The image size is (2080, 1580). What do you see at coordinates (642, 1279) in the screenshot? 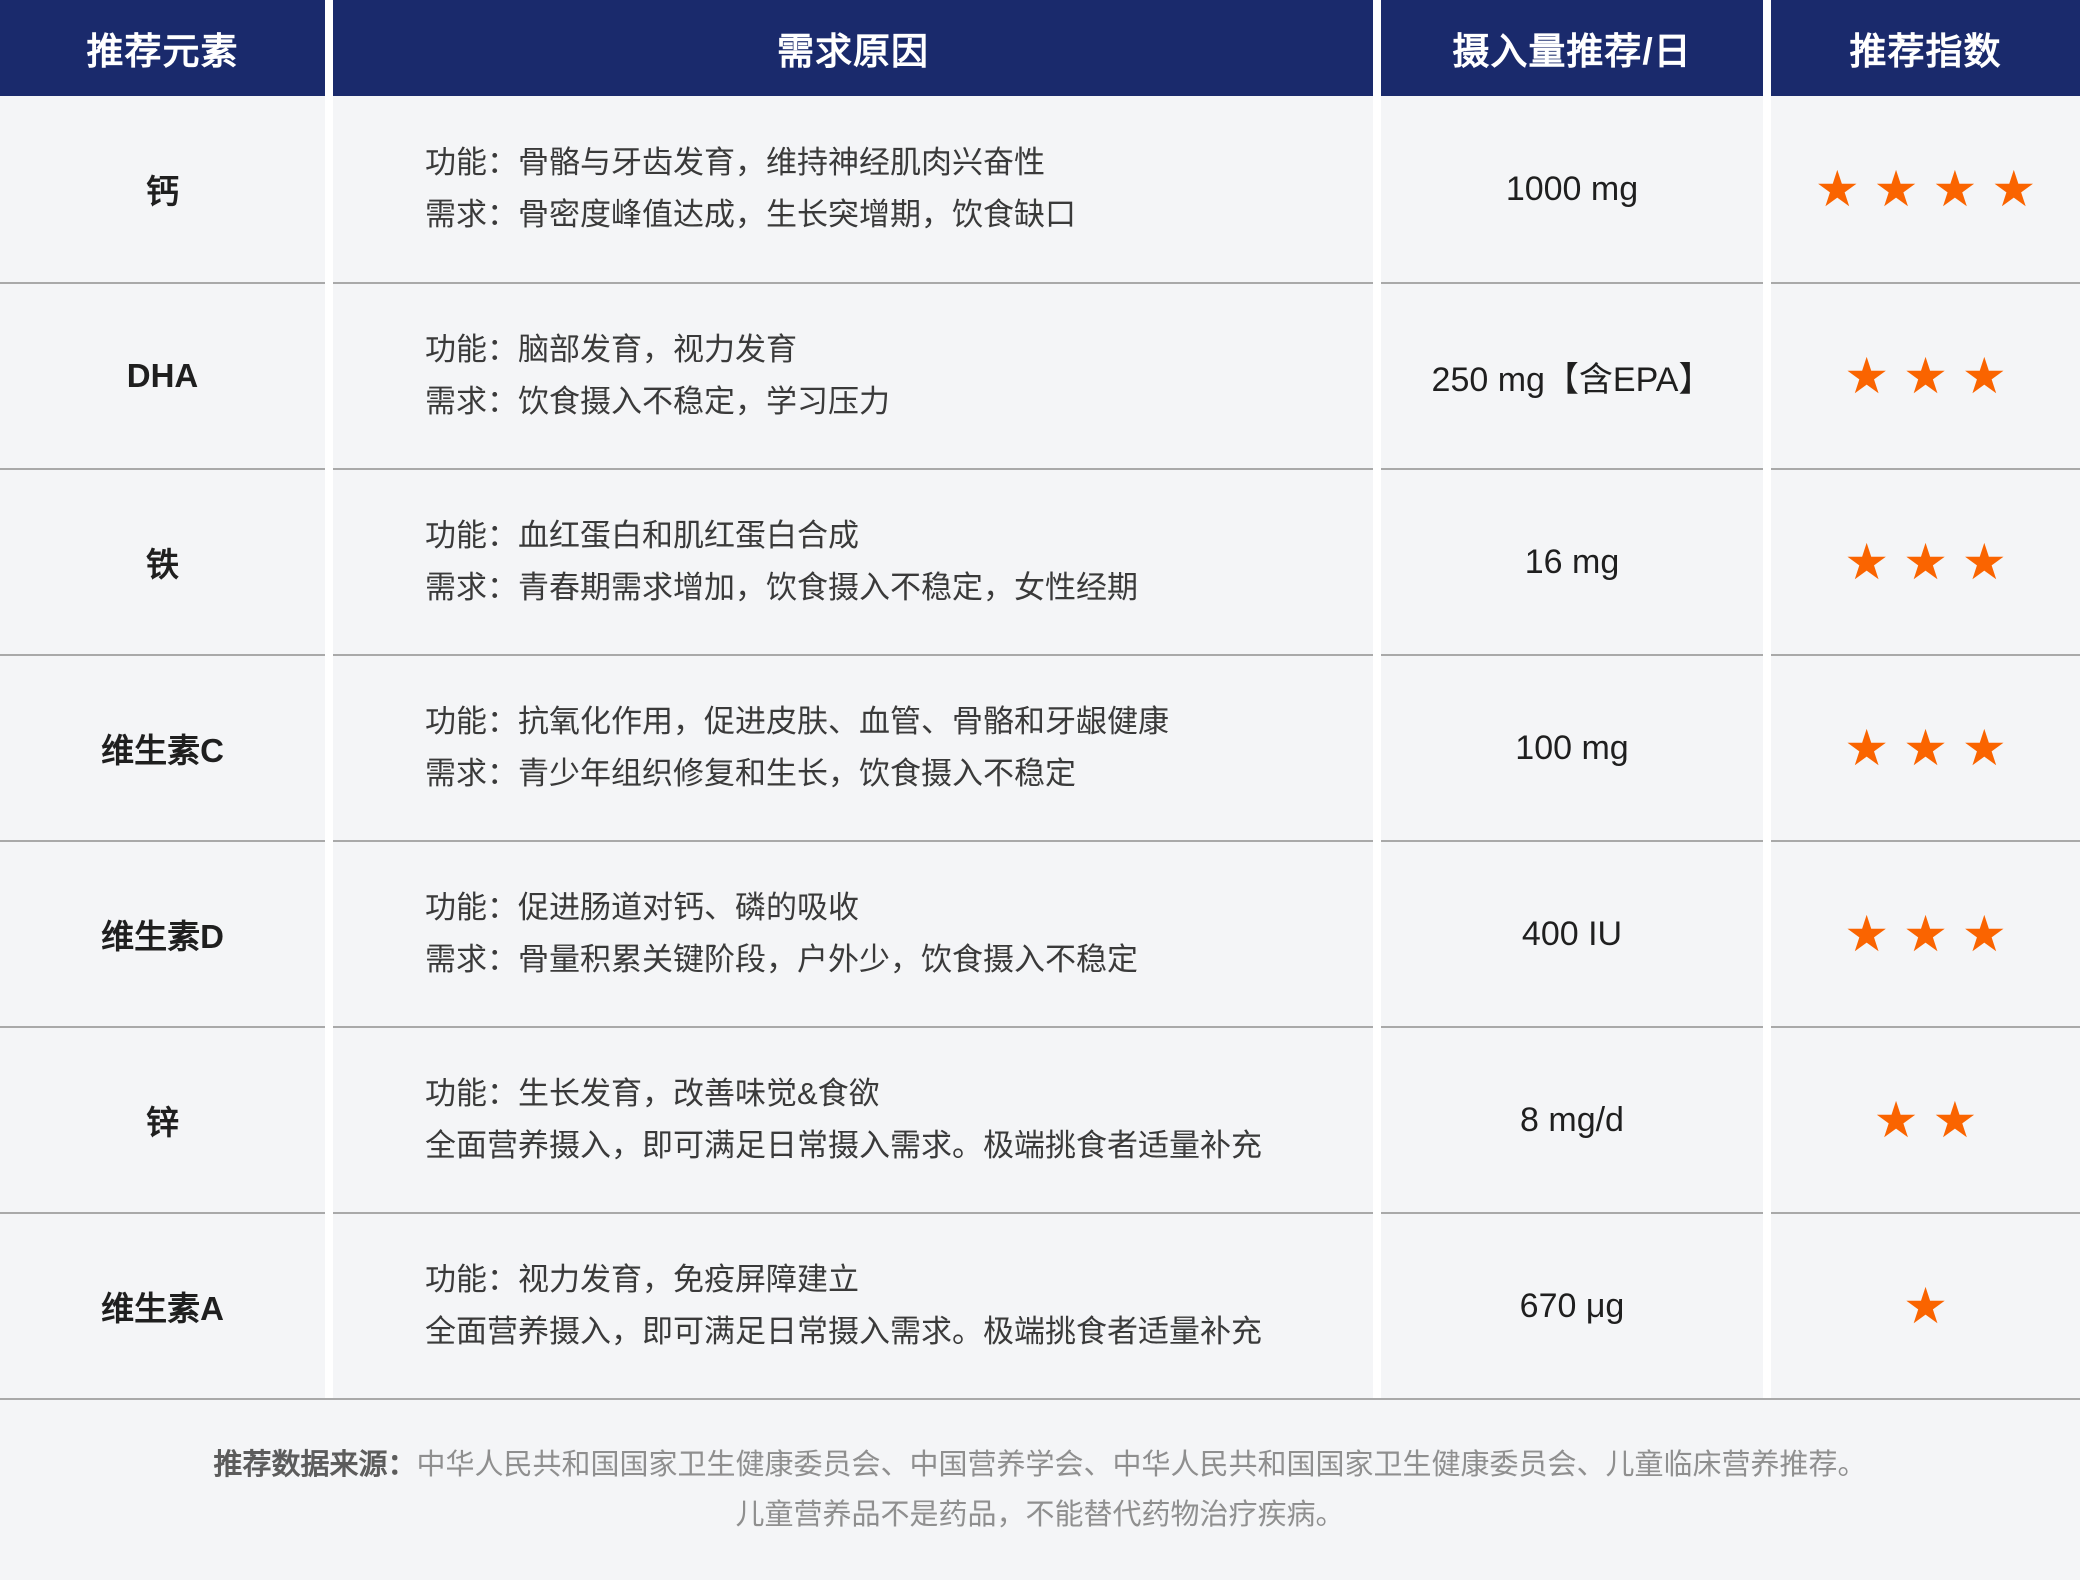
I see `reason-function: 功能：视力发育，免疫屏障建立` at bounding box center [642, 1279].